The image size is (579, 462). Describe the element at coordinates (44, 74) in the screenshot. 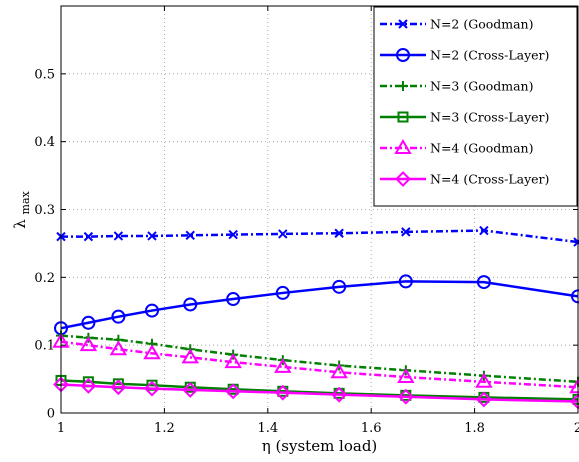

I see `y-tick-label: 0.5` at that location.